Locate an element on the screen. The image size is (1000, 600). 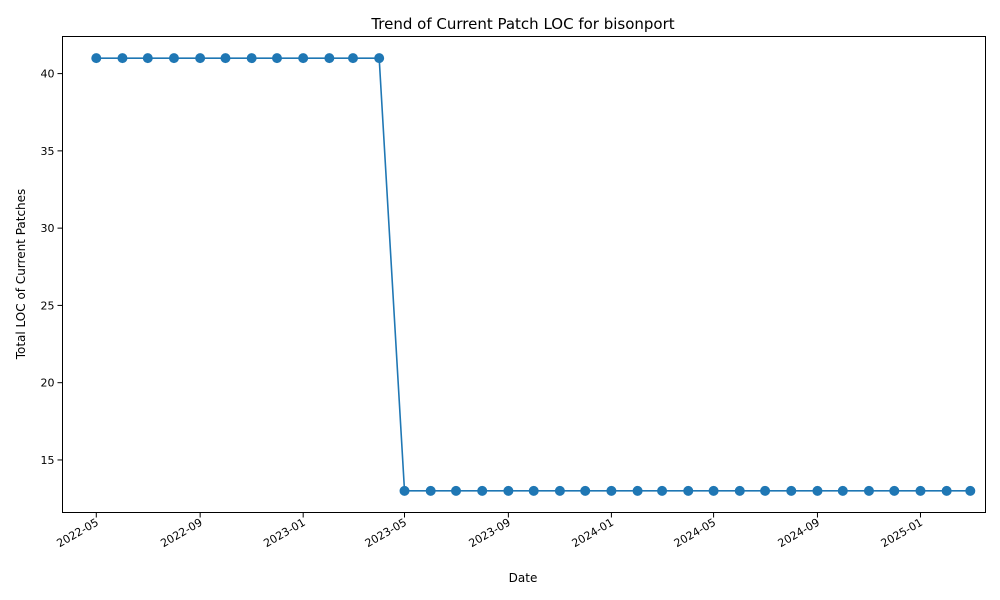
y-tick-label: 15 is located at coordinates (48, 460).